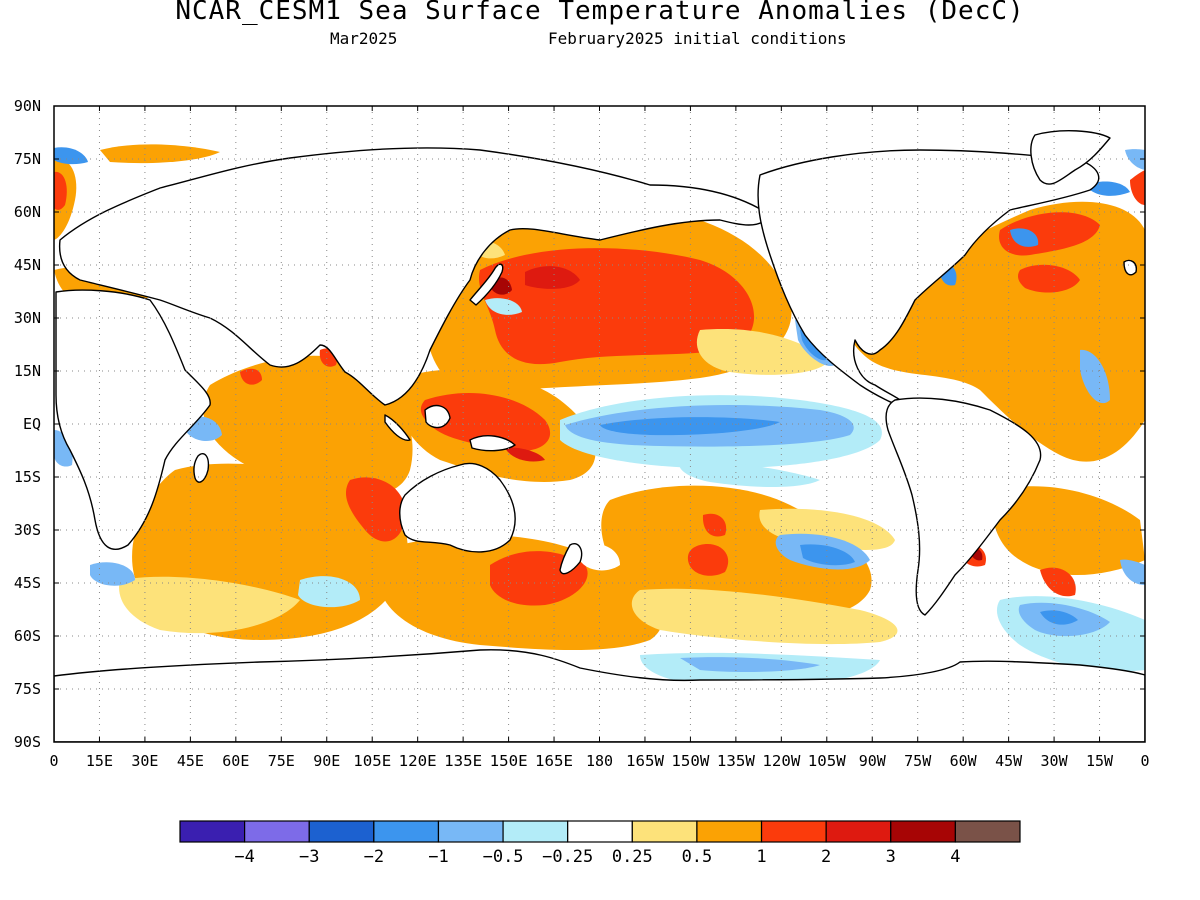  What do you see at coordinates (326, 761) in the screenshot?
I see `lon-tick-label: 90E` at bounding box center [326, 761].